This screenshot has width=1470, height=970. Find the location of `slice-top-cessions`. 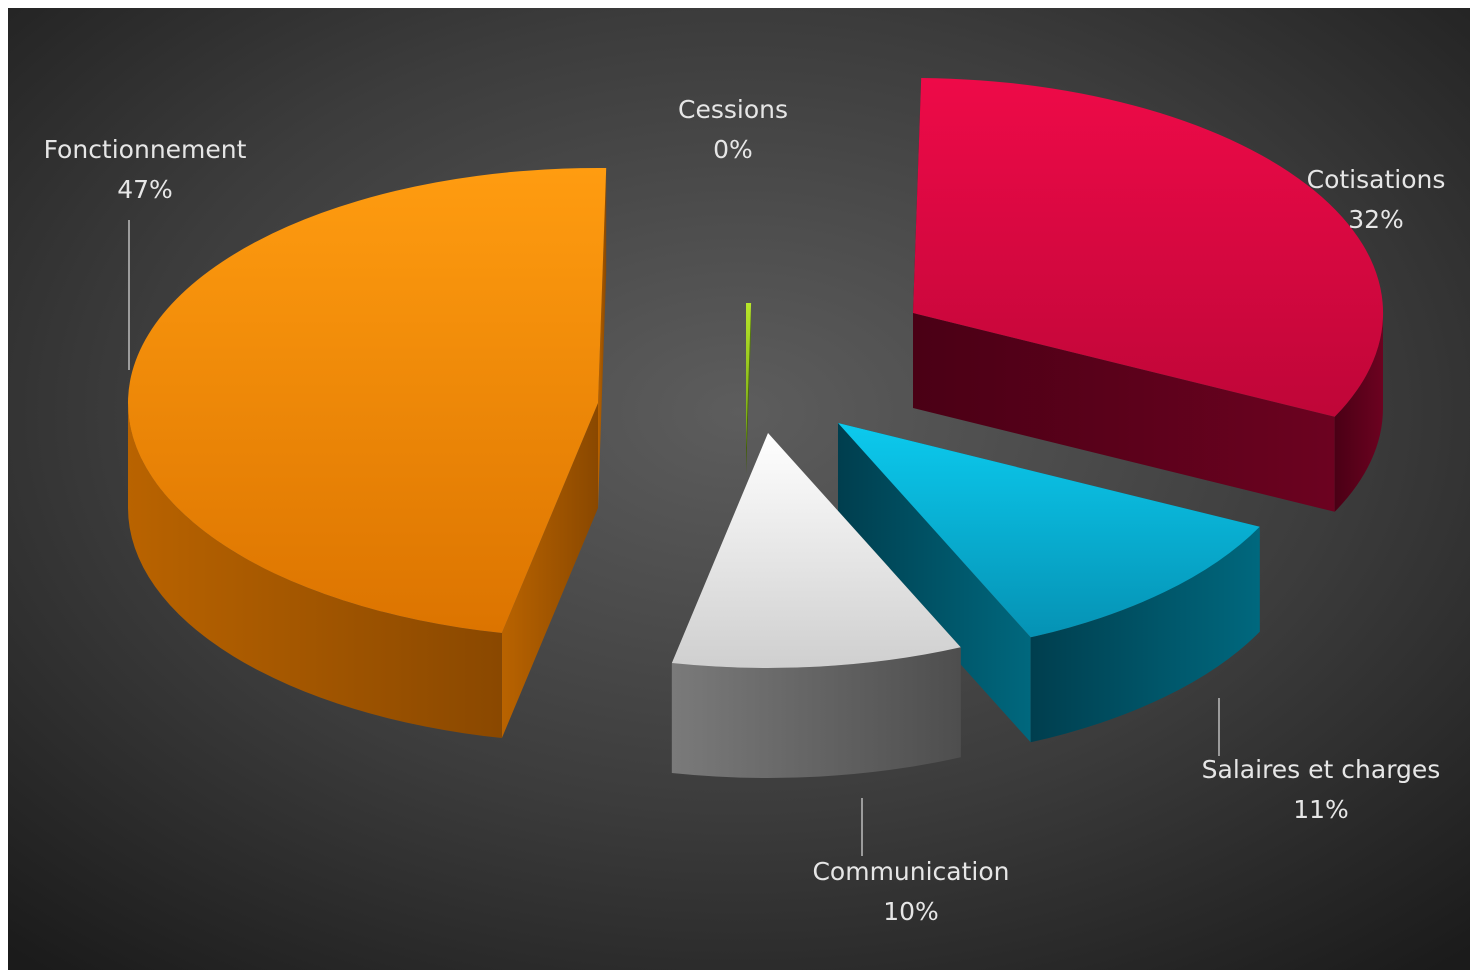

slice-top-cessions is located at coordinates (749, 375).